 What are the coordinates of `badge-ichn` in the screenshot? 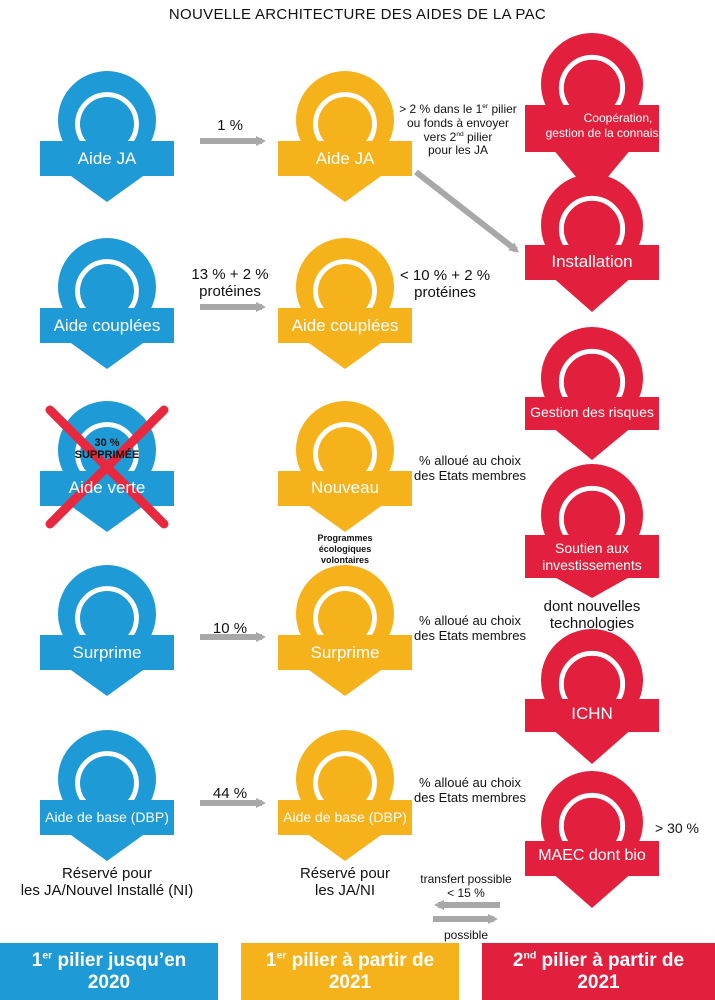 It's located at (592, 696).